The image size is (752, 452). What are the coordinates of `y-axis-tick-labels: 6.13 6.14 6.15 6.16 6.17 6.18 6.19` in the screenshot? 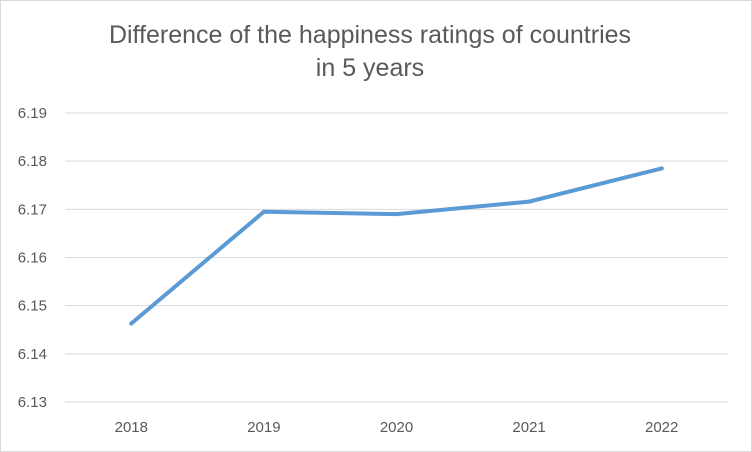 It's located at (32, 258).